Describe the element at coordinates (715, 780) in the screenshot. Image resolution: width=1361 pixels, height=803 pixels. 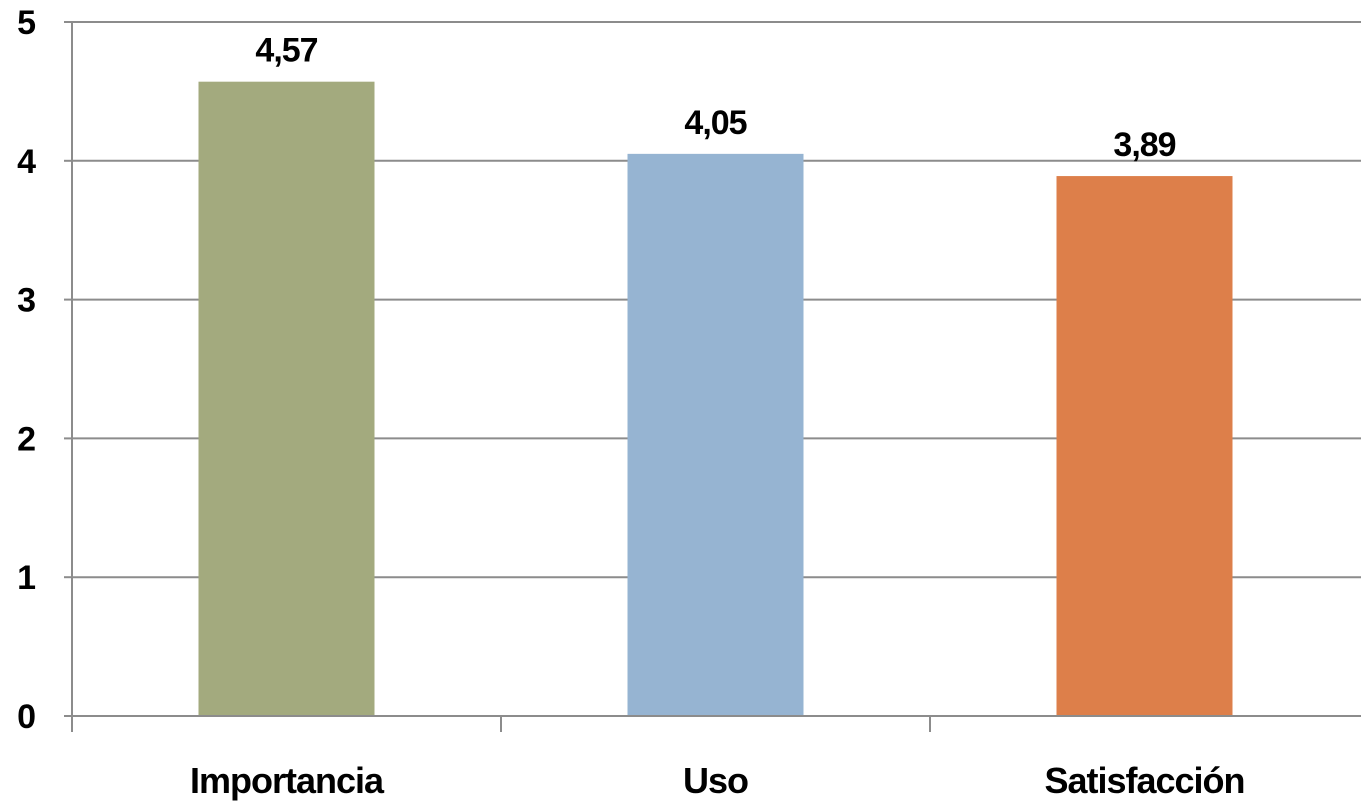
I see `x-tick-label: Uso` at that location.